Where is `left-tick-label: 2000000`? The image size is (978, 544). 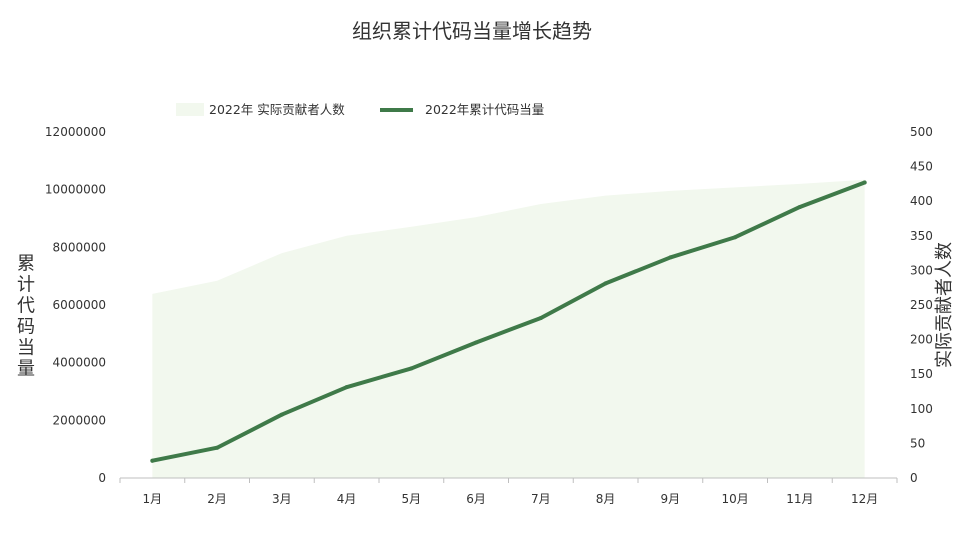 left-tick-label: 2000000 is located at coordinates (79, 420).